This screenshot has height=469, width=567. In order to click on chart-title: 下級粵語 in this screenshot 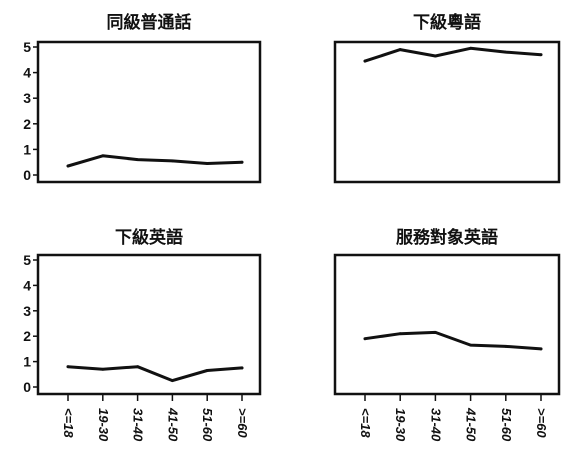, I will do `click(447, 22)`.